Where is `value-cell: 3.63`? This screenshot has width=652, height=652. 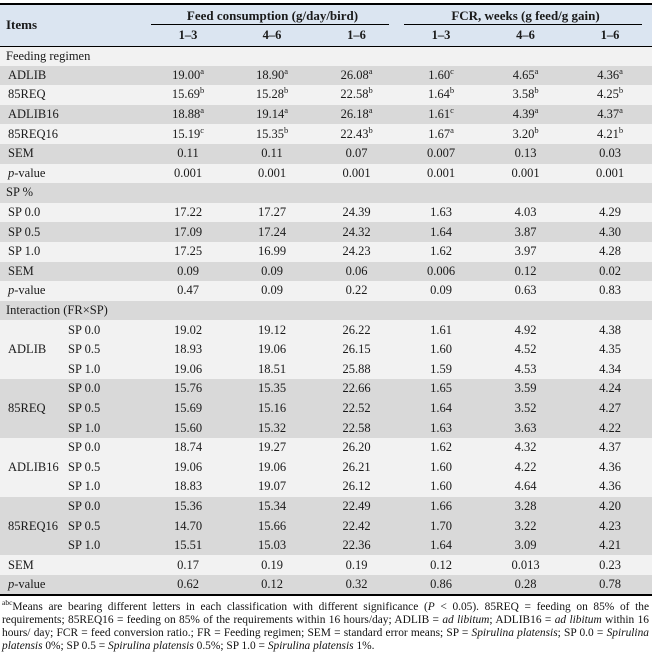 value-cell: 3.63 is located at coordinates (525, 427).